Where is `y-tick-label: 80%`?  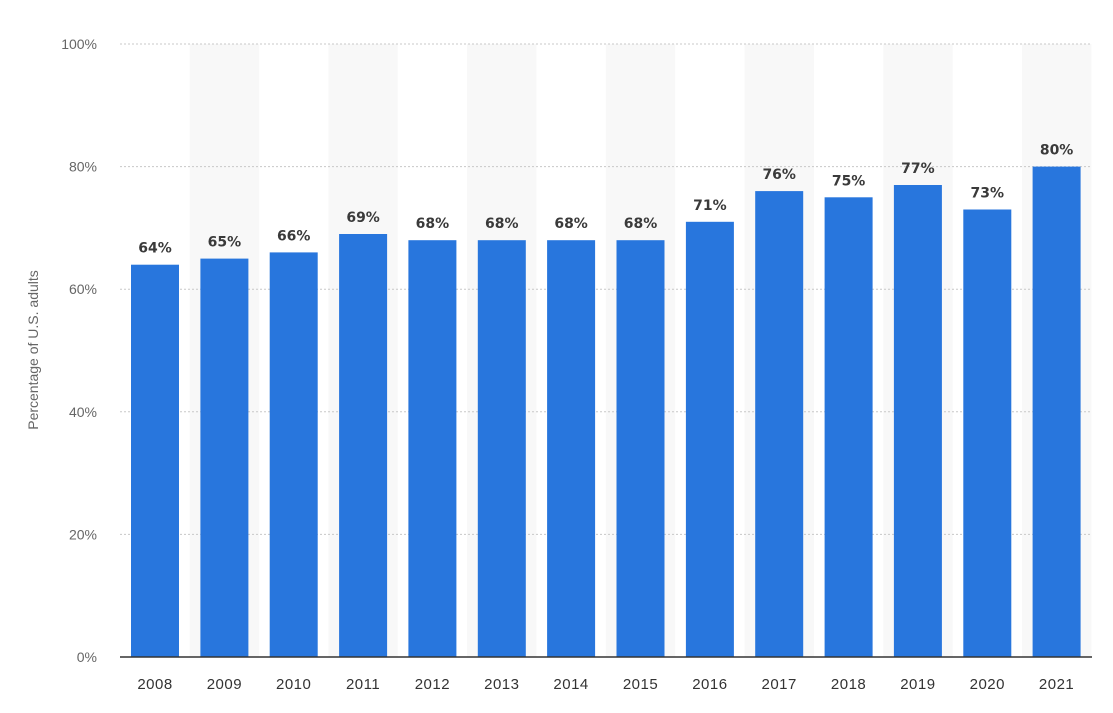
y-tick-label: 80% is located at coordinates (83, 167).